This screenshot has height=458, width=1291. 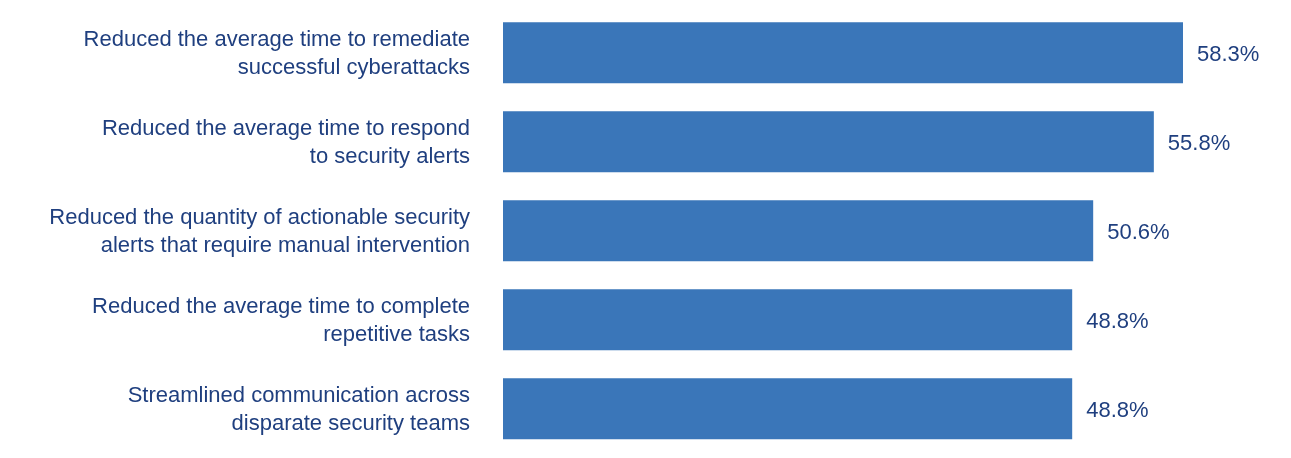 What do you see at coordinates (259, 230) in the screenshot?
I see `y-tick-label: Reduced the quantity of actionable security alerts that require manual intervention` at bounding box center [259, 230].